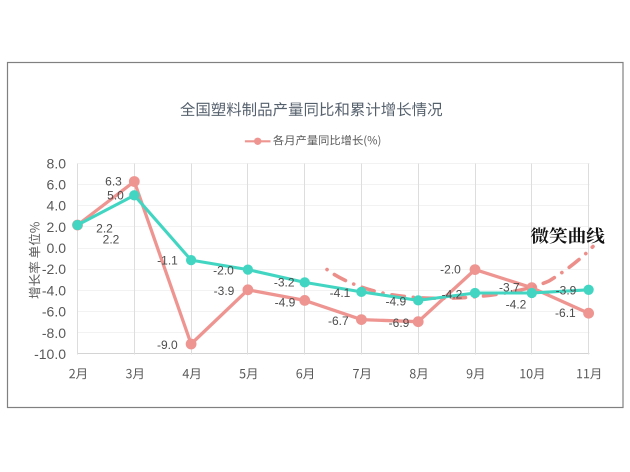 The width and height of the screenshot is (630, 472). What do you see at coordinates (284, 283) in the screenshot?
I see `svg-text: -3.2` at bounding box center [284, 283].